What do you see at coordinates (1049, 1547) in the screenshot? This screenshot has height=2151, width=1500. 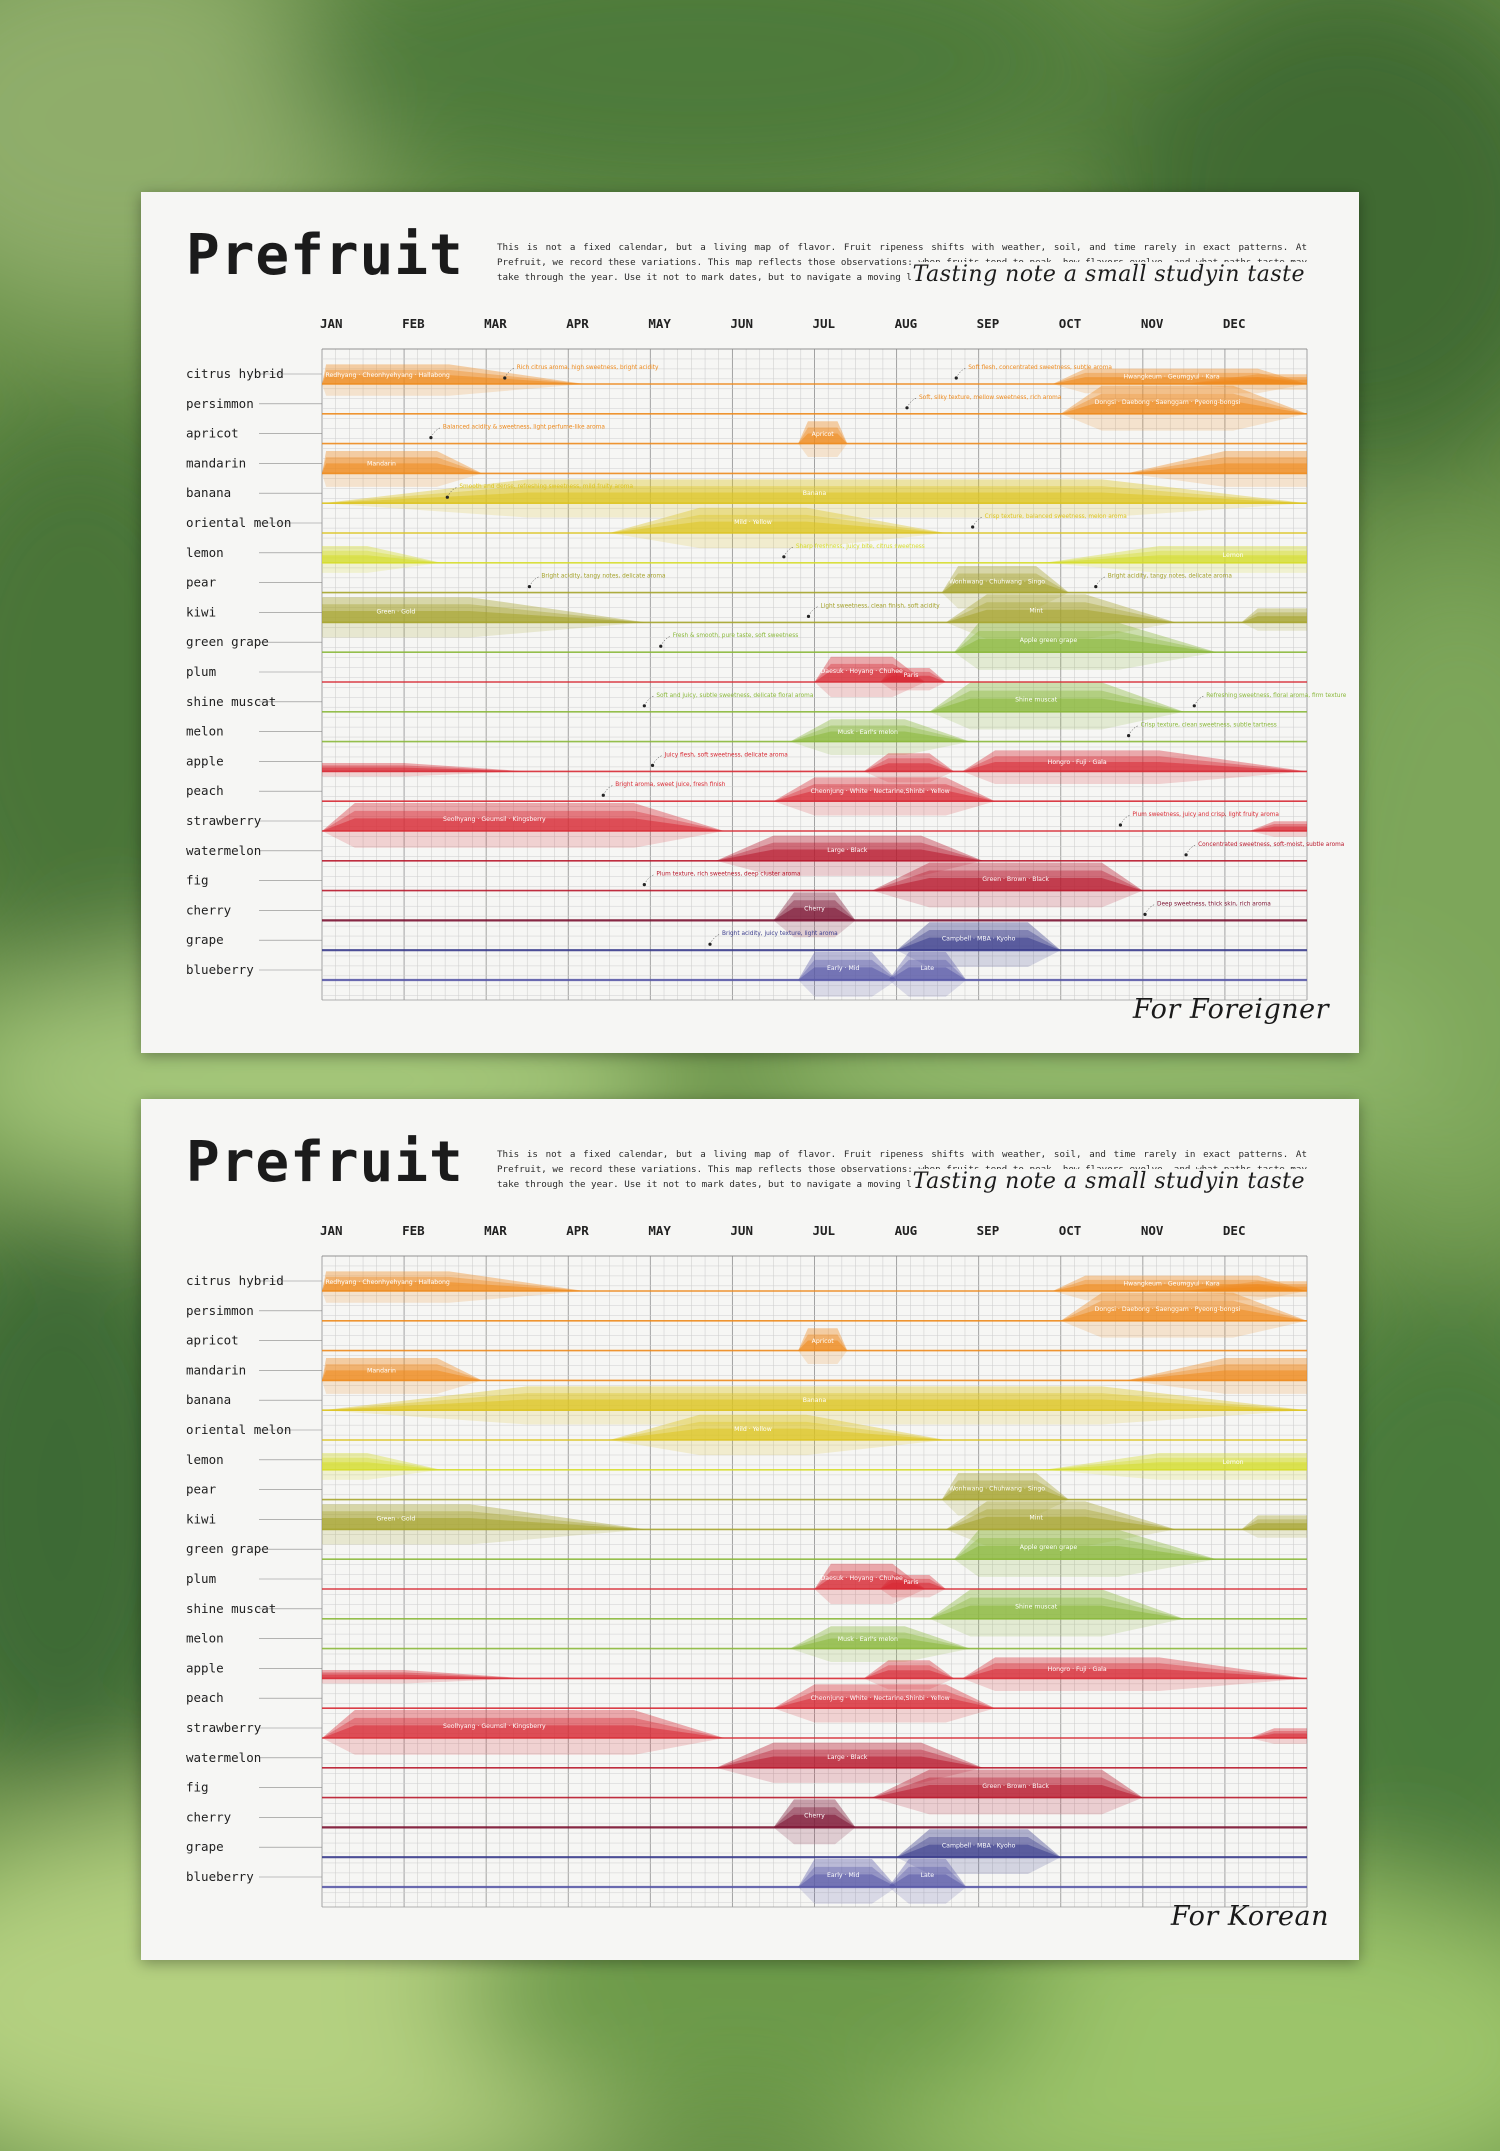 I see `band-label: Apple green grape` at bounding box center [1049, 1547].